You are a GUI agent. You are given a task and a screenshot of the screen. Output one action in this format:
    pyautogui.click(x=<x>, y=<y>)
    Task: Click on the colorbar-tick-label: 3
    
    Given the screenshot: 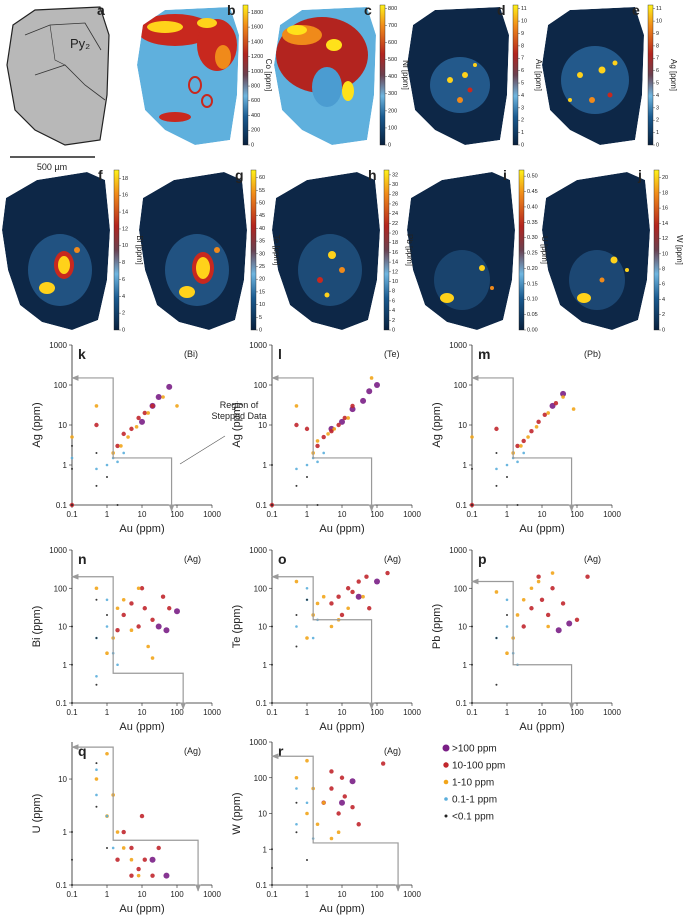 What is the action you would take?
    pyautogui.click(x=657, y=108)
    